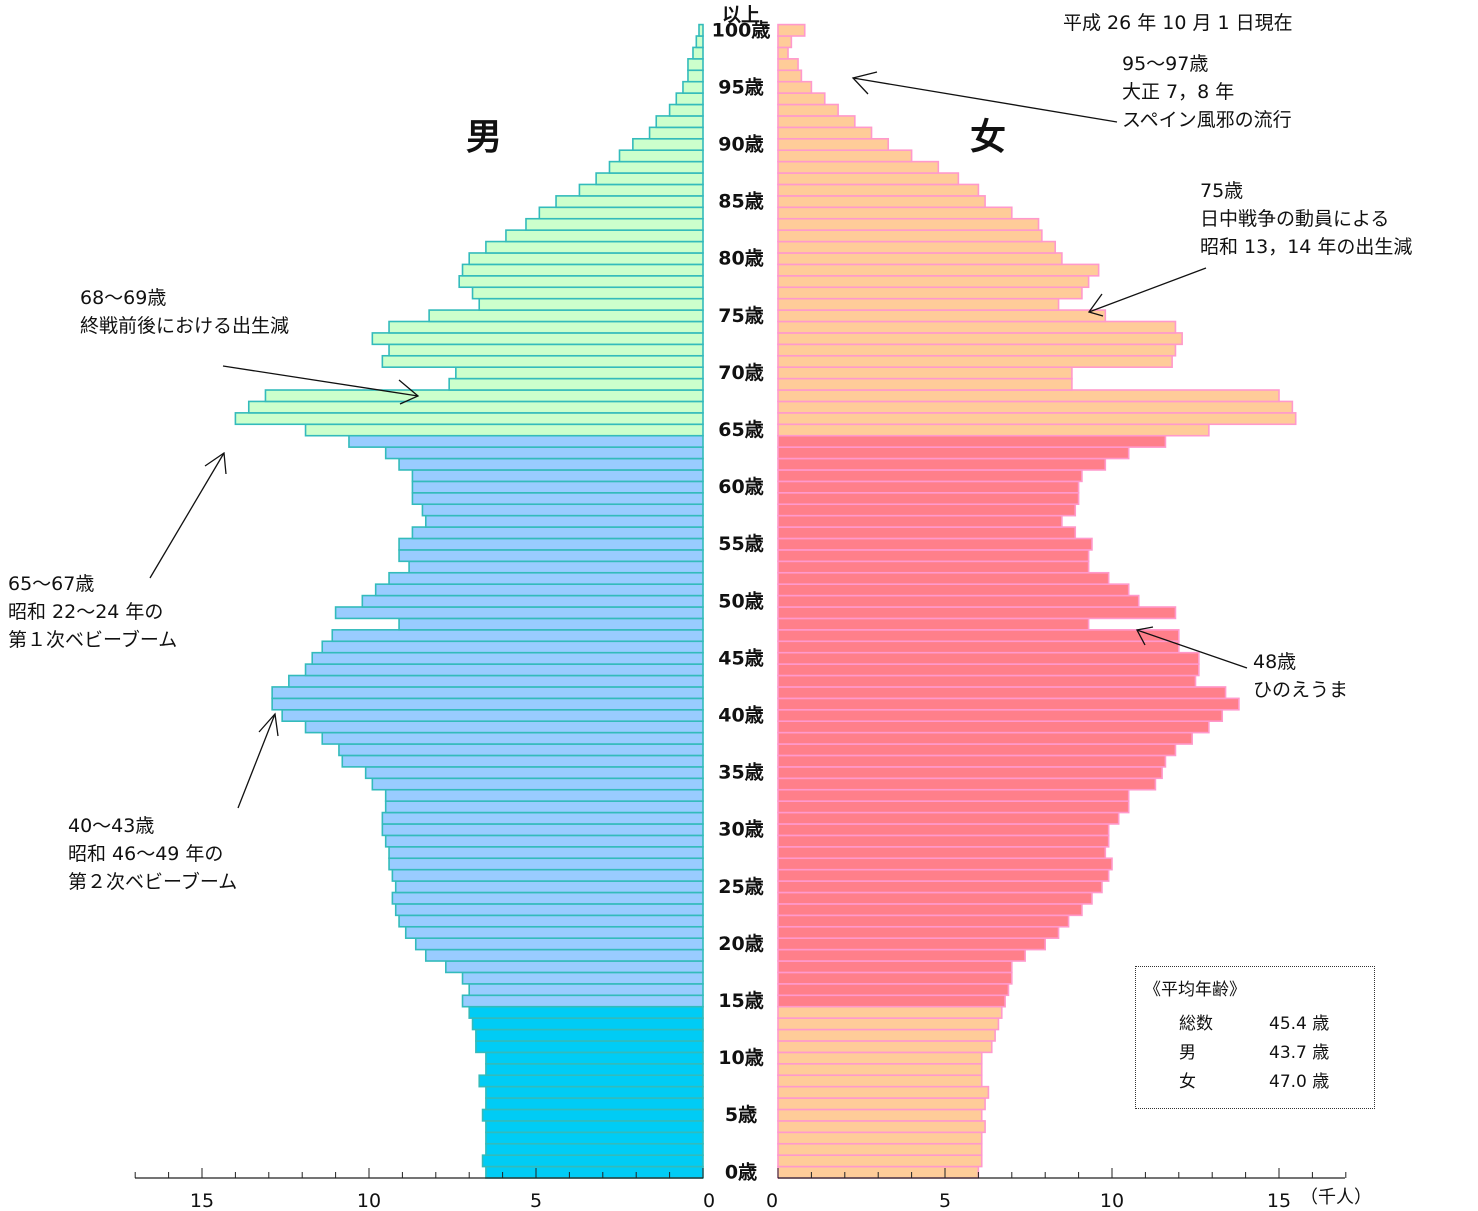 The height and width of the screenshot is (1211, 1478). Describe the element at coordinates (1295, 219) in the screenshot. I see `annotation-line: 日中戦争の動員による` at that location.